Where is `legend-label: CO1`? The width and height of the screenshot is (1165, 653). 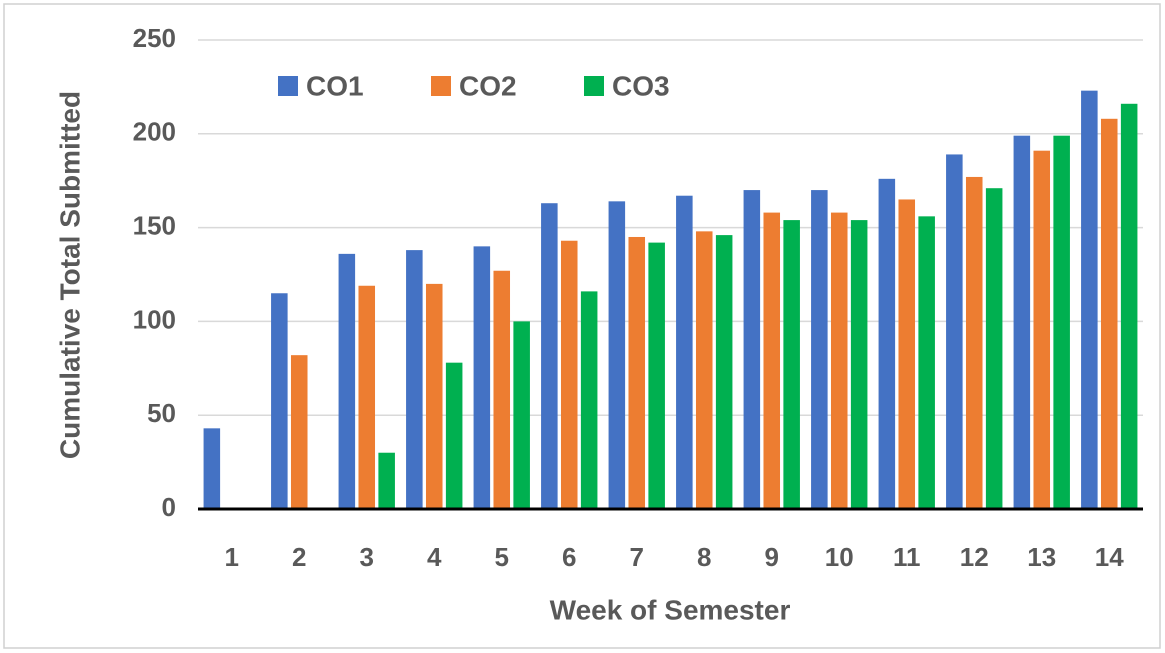 legend-label: CO1 is located at coordinates (335, 85).